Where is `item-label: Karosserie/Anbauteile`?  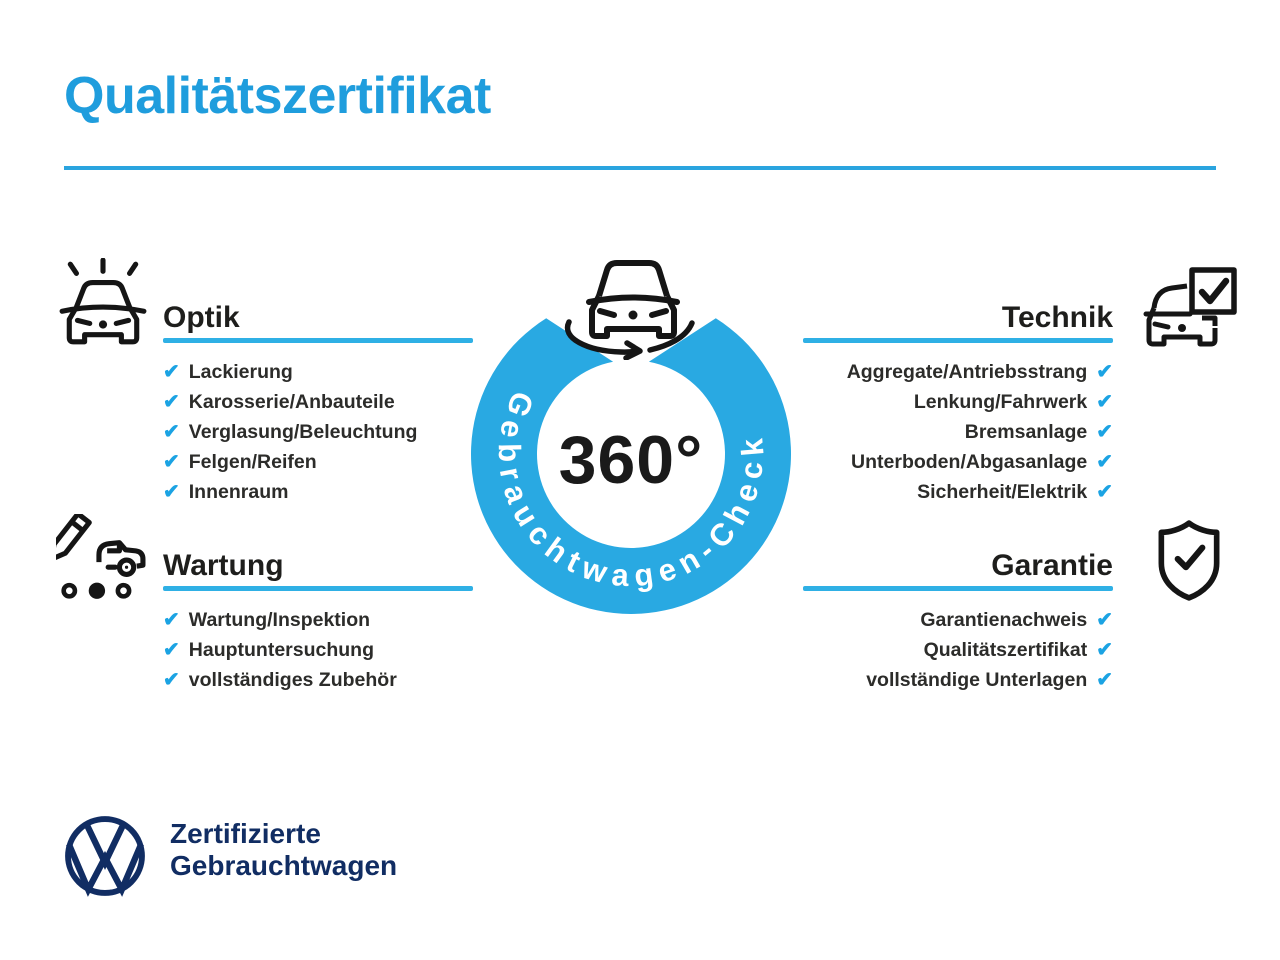
item-label: Karosserie/Anbauteile is located at coordinates (291, 401).